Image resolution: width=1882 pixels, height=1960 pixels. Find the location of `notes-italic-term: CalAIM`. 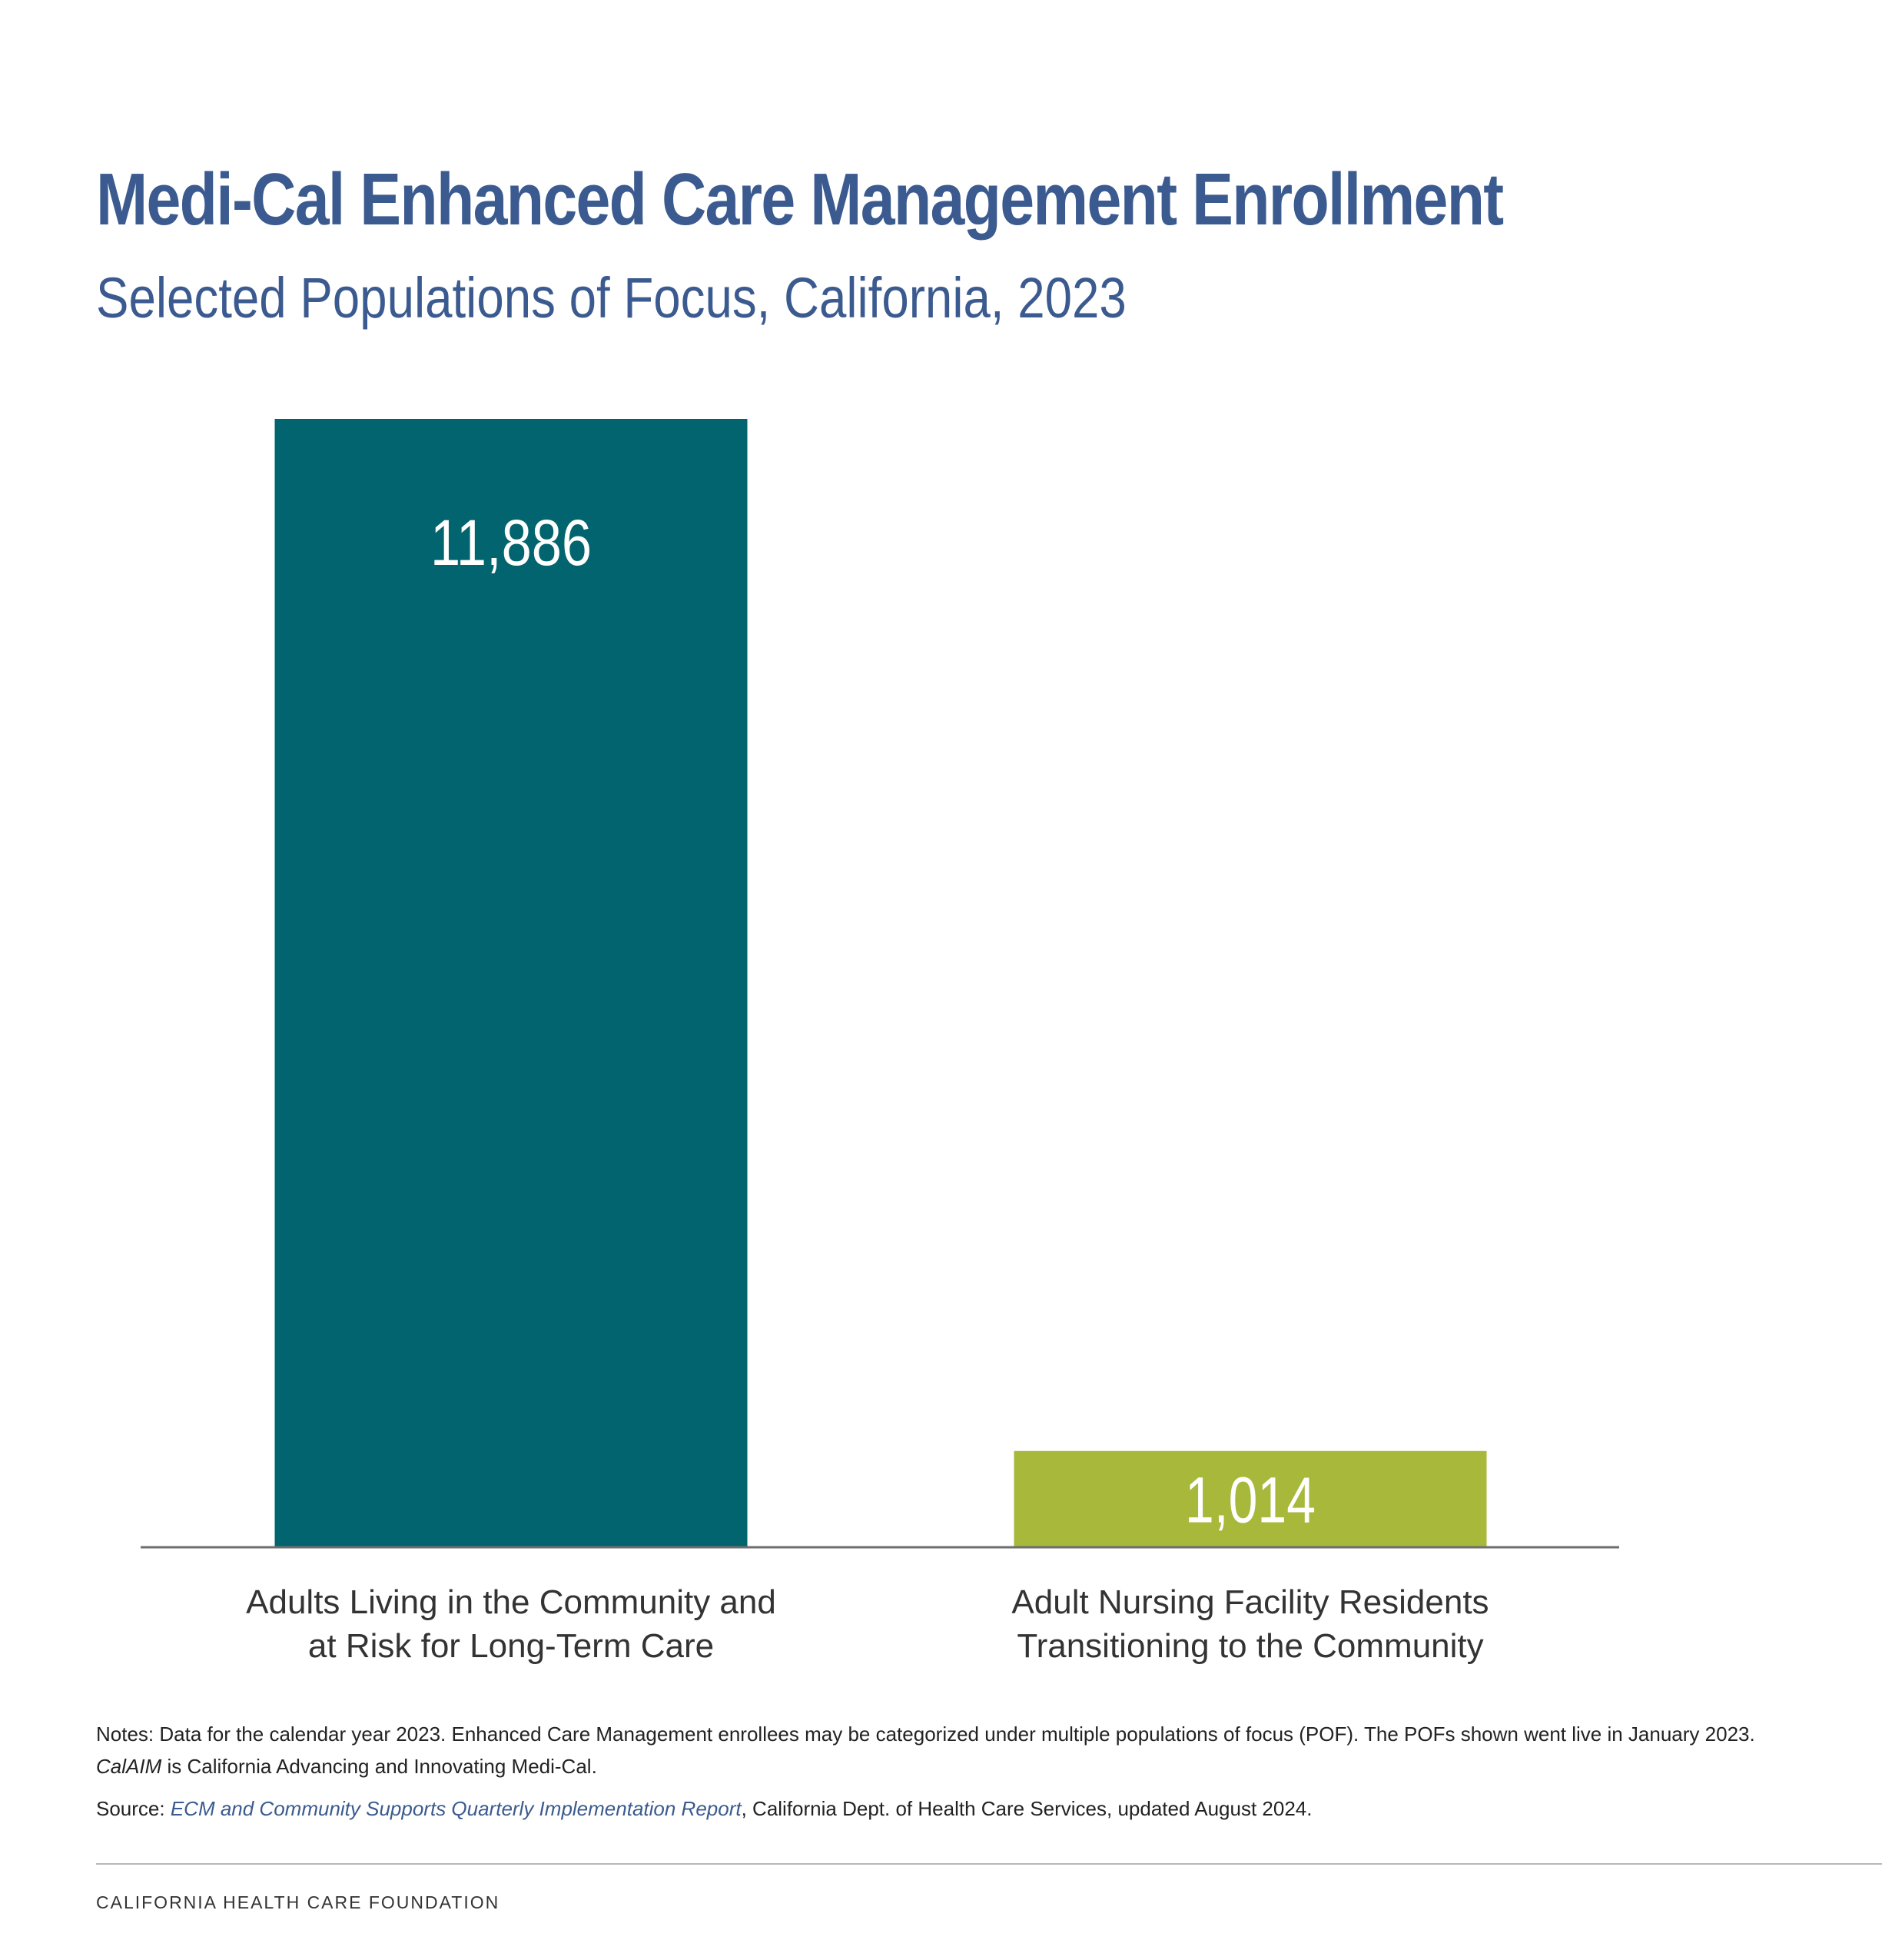

notes-italic-term: CalAIM is located at coordinates (129, 1767).